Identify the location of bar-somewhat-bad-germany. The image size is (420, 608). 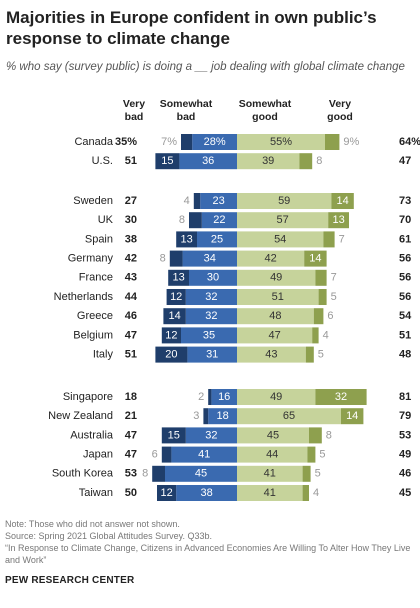
(209, 258).